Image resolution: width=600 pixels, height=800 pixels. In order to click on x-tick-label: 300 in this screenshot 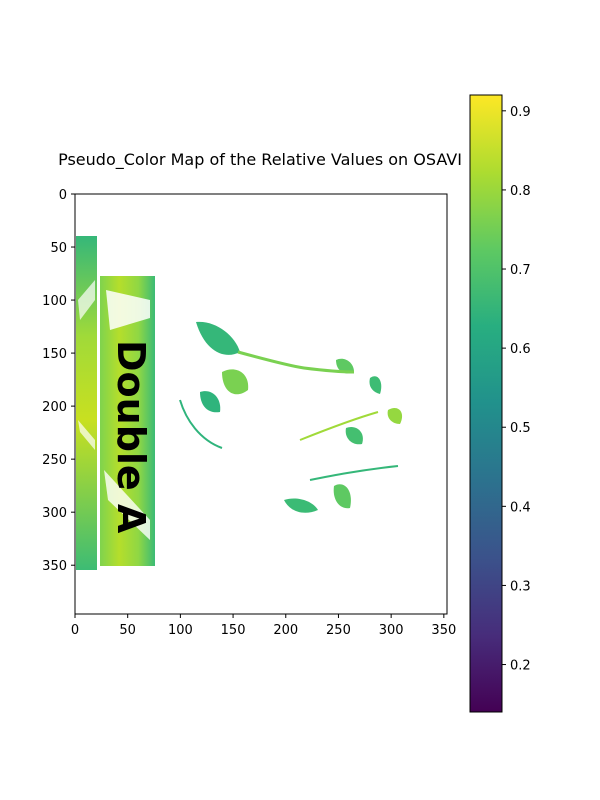, I will do `click(391, 630)`.